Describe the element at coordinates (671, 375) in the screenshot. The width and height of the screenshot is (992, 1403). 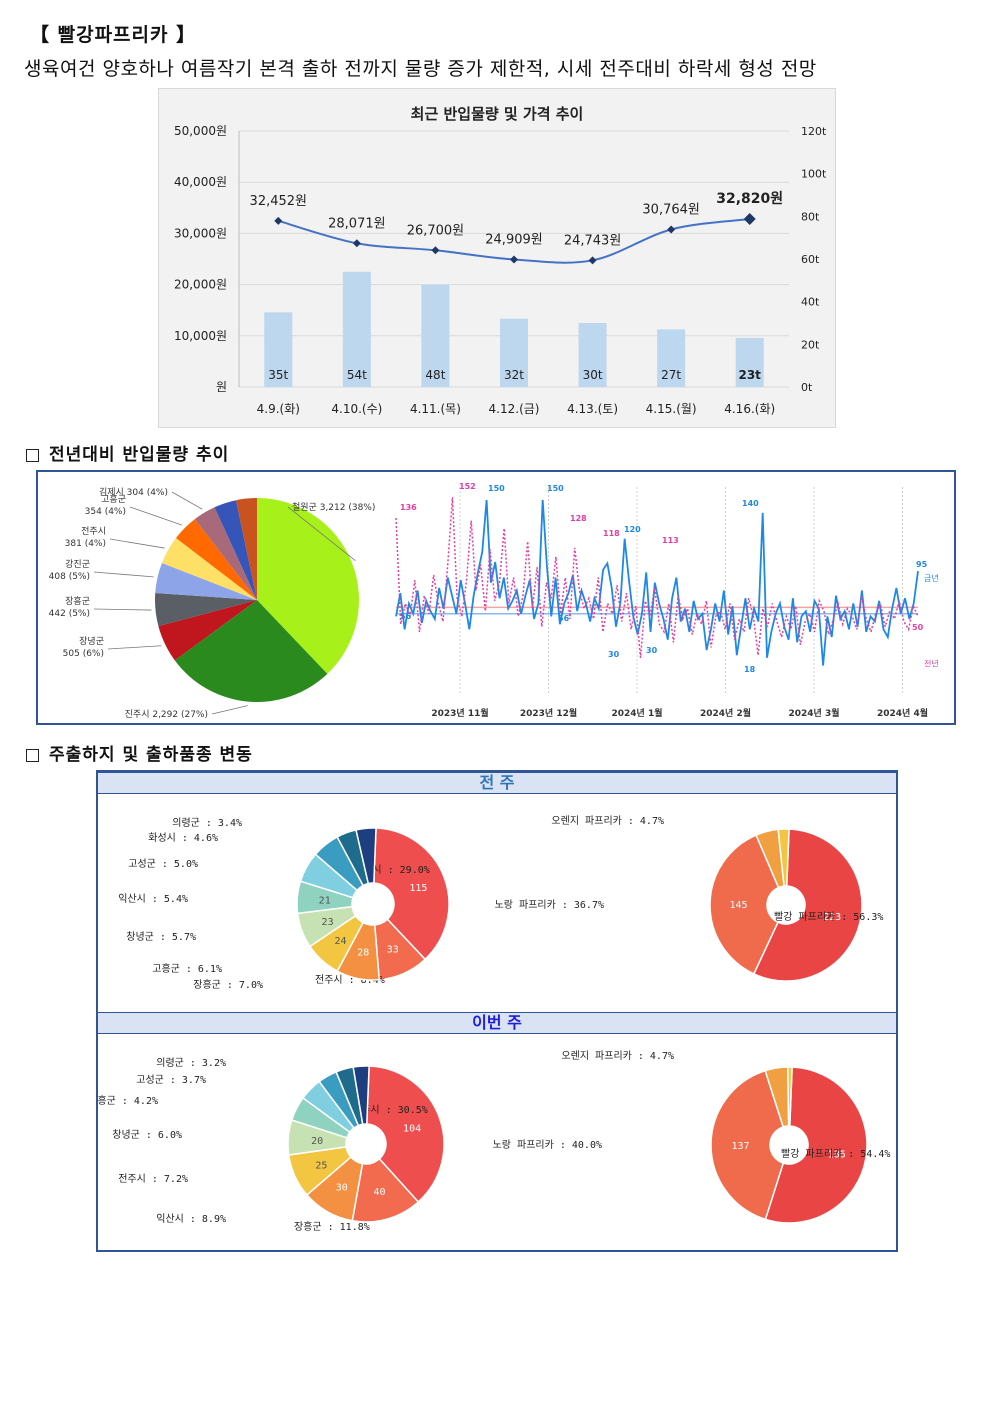
I see `volume-bar-label: 27t` at that location.